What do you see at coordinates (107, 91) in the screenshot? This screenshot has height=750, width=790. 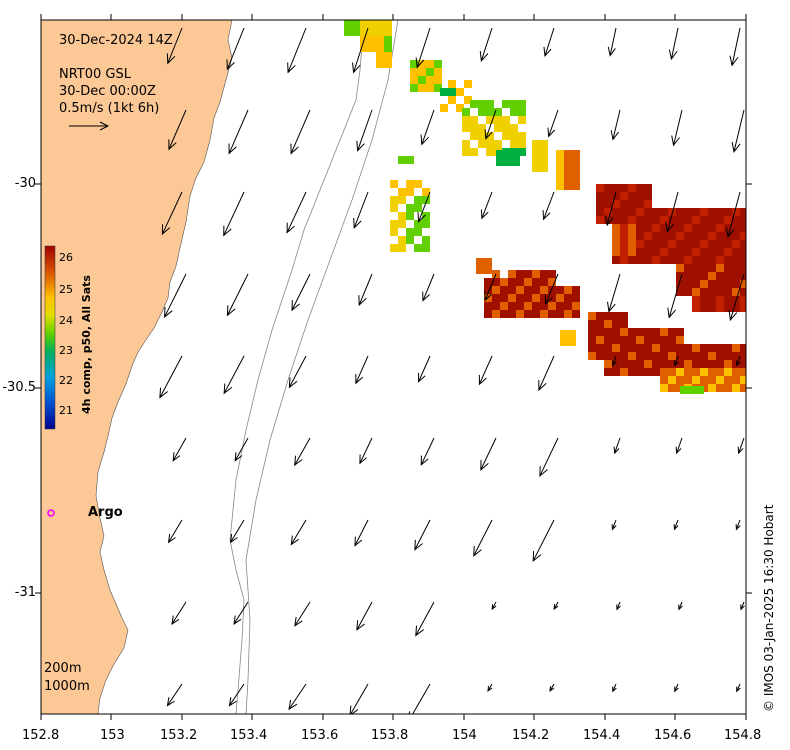 I see `product-time: 30-Dec 00:00Z` at bounding box center [107, 91].